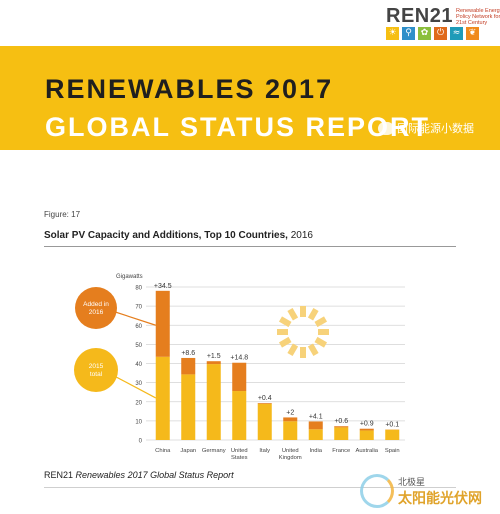  I want to click on y-tick-label: 10, so click(138, 422).